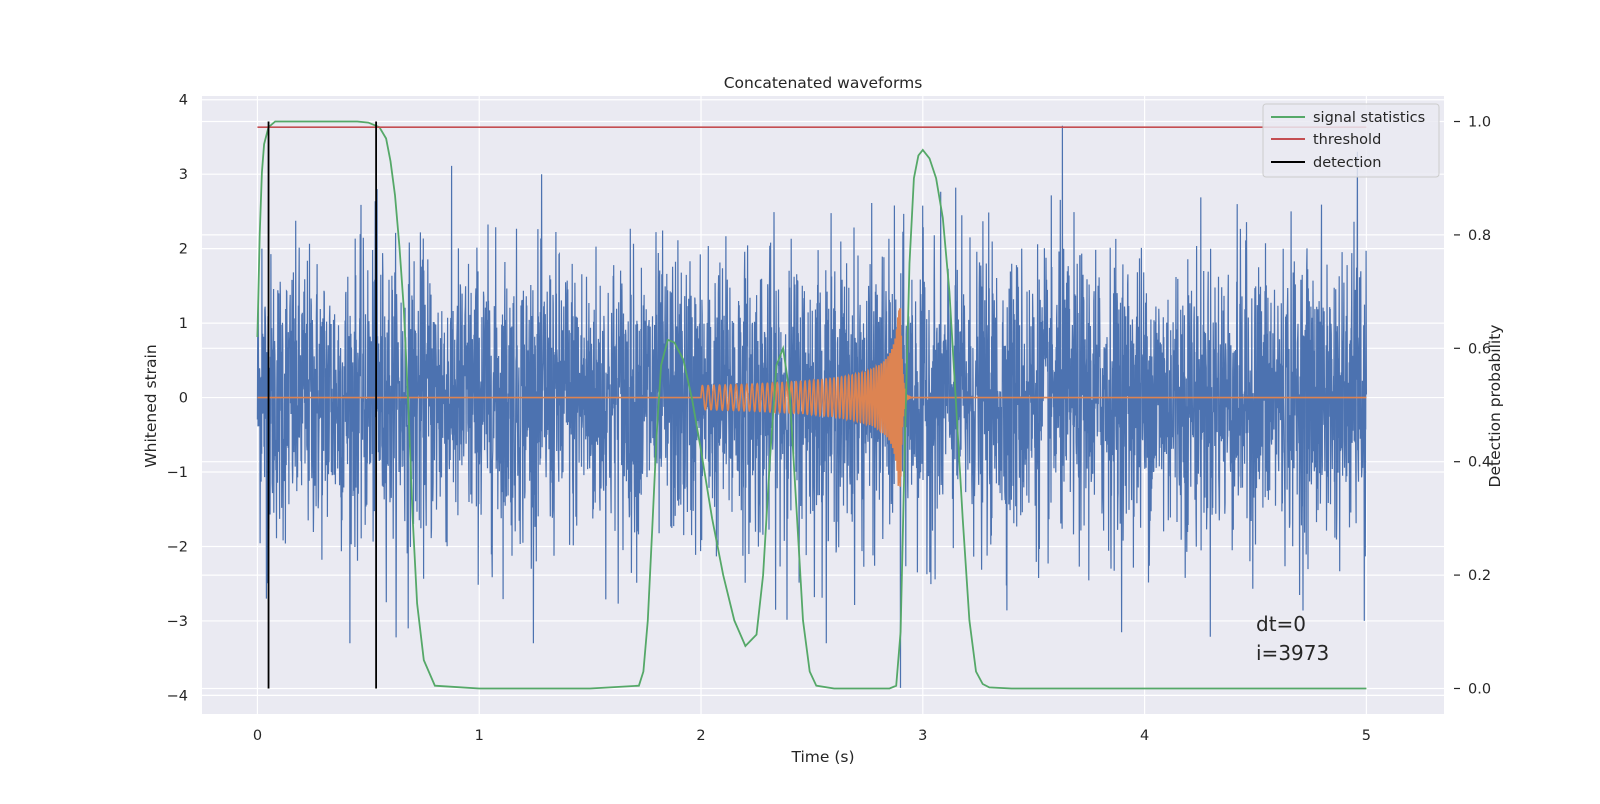  Describe the element at coordinates (177, 399) in the screenshot. I see `y-axis-ticks: −4 −3 −2 −1 0 1 2 3 4` at that location.